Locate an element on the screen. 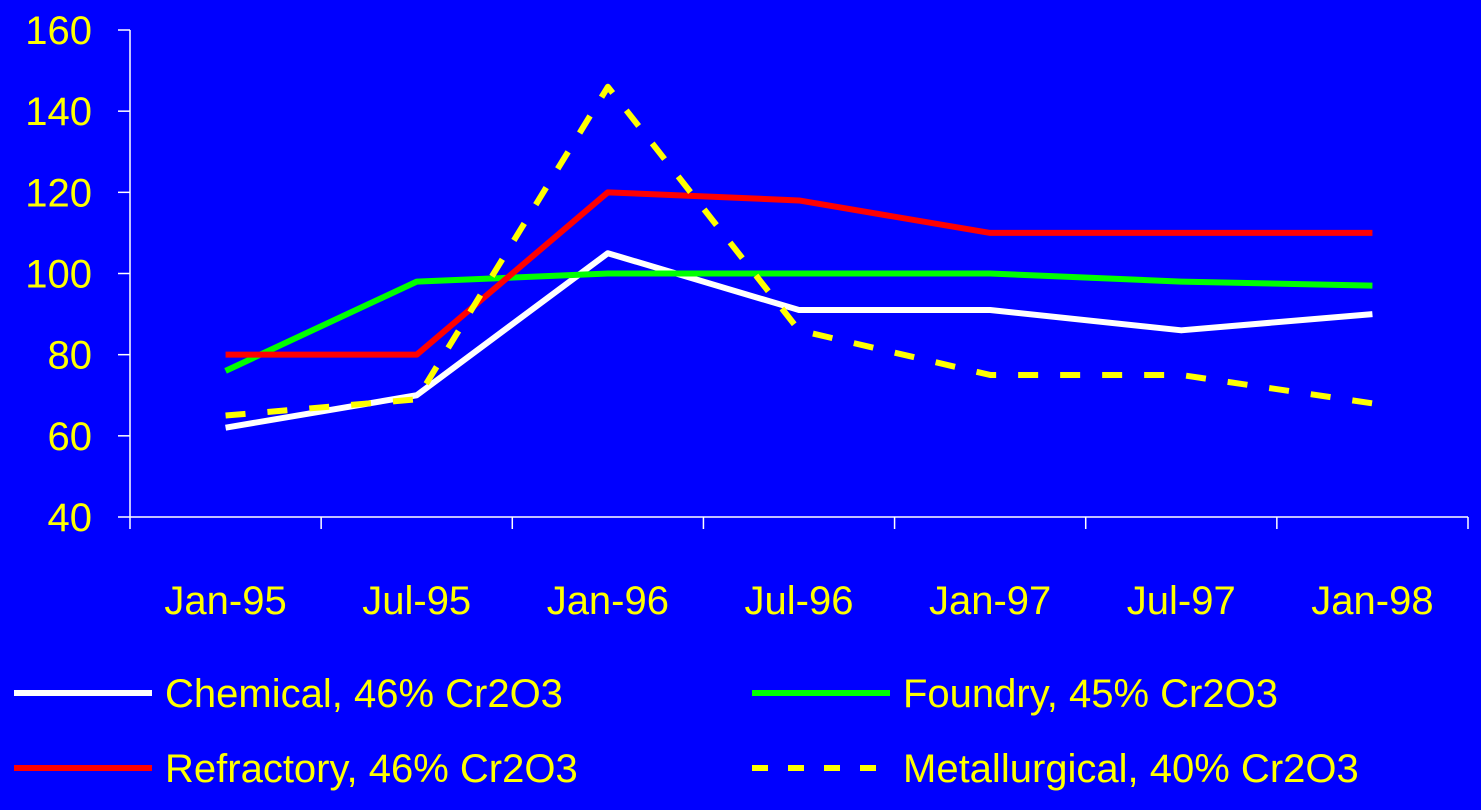 The image size is (1481, 810). y-tick-label: 100 is located at coordinates (58, 275).